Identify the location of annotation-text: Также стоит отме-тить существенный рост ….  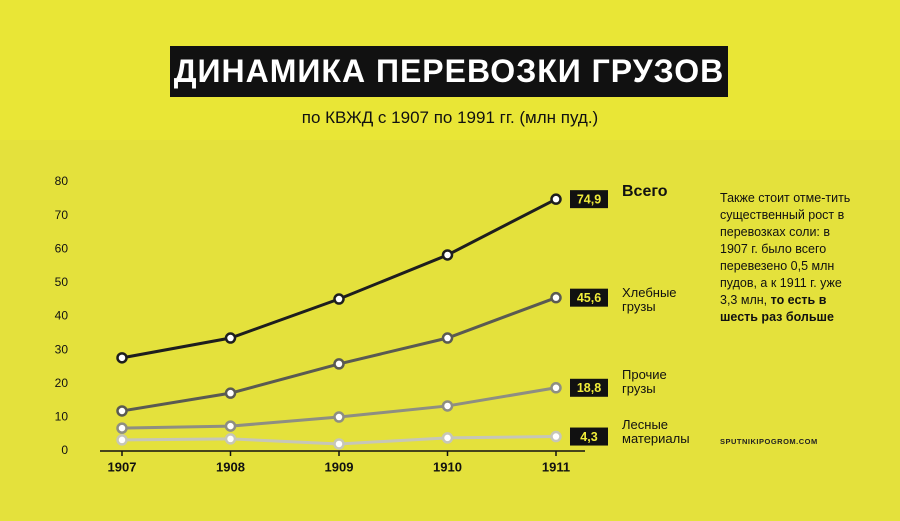
(785, 249).